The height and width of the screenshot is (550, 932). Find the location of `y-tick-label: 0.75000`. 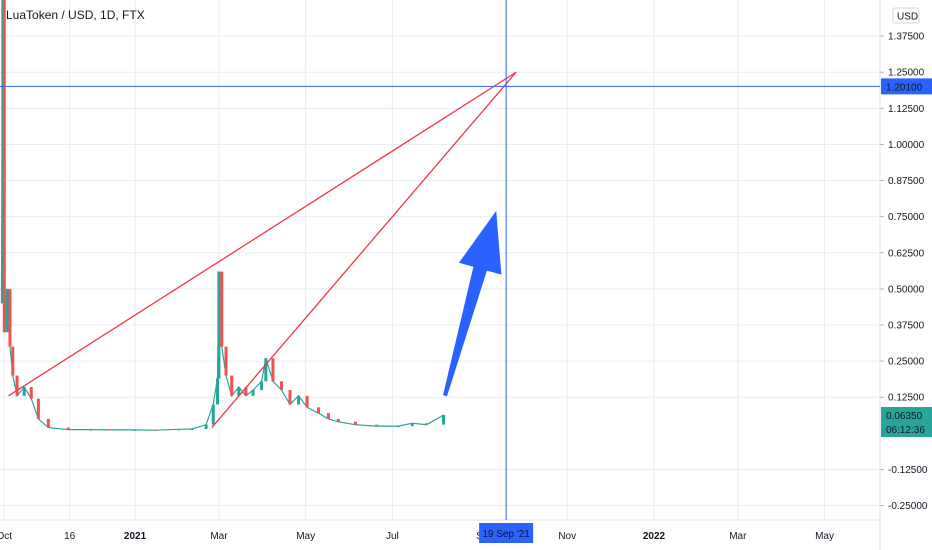

y-tick-label: 0.75000 is located at coordinates (906, 217).